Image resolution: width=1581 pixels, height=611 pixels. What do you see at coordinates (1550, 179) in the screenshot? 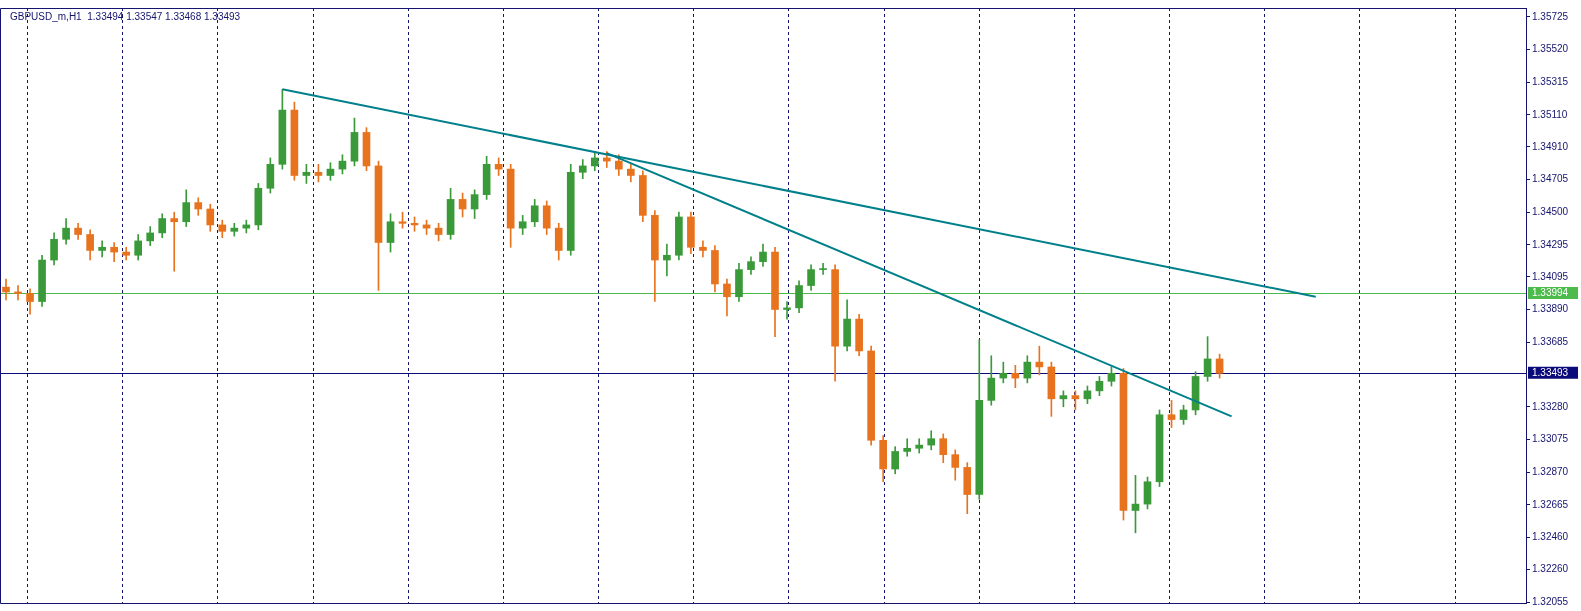
I see `y-tick-label: 1.34705` at bounding box center [1550, 179].